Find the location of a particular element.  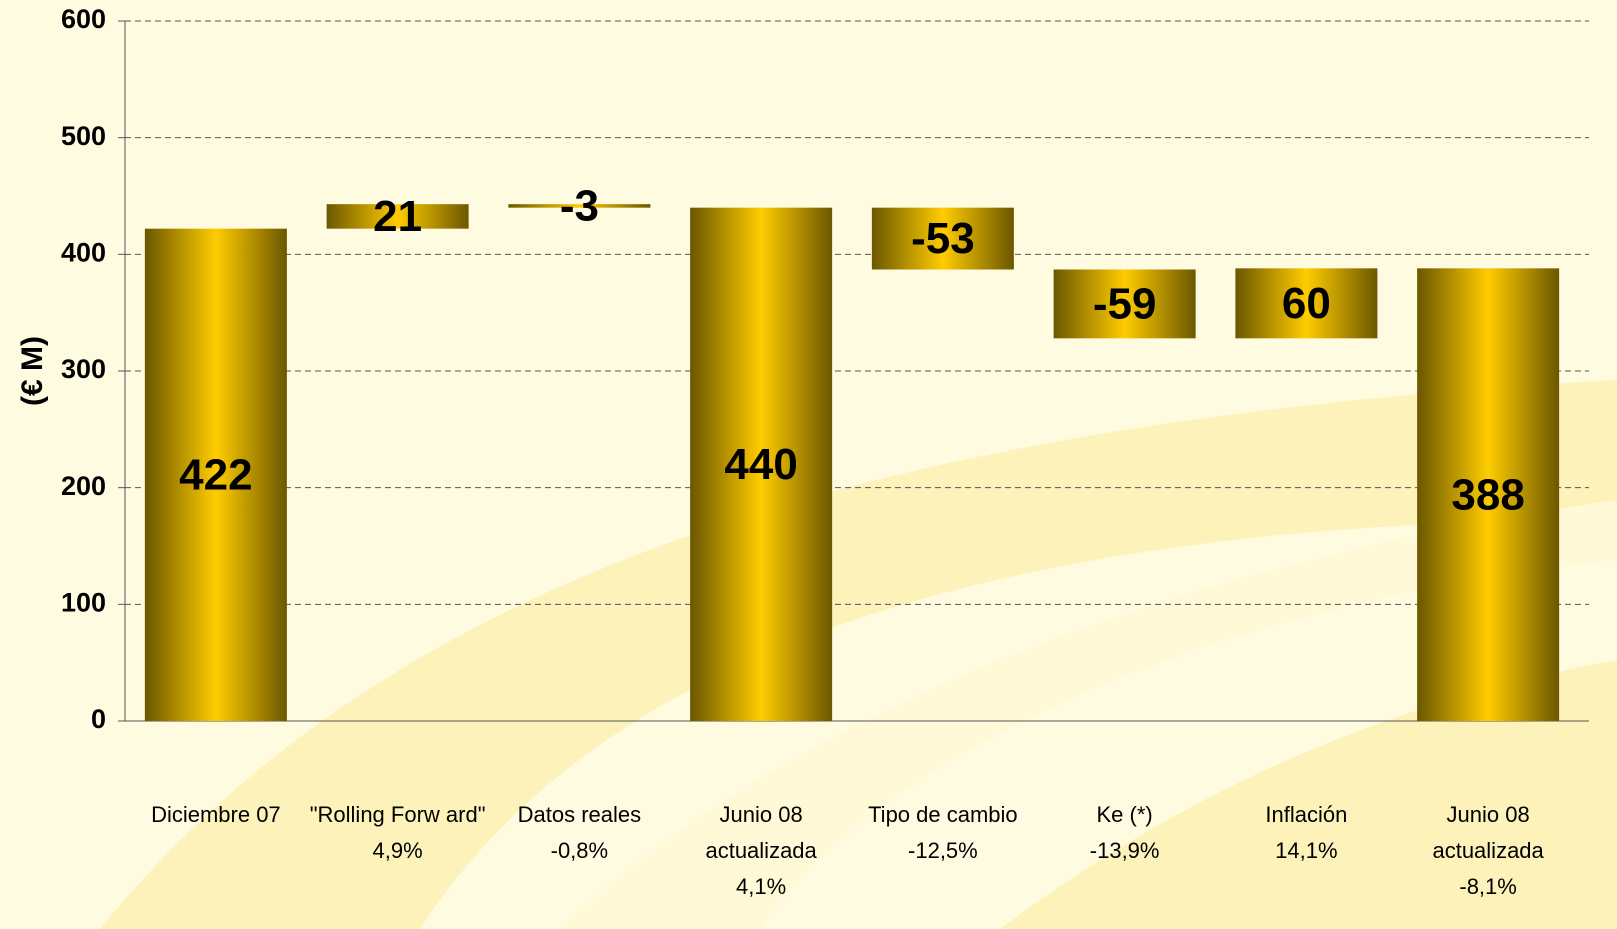

x-tick-label: 4,9% is located at coordinates (398, 850).